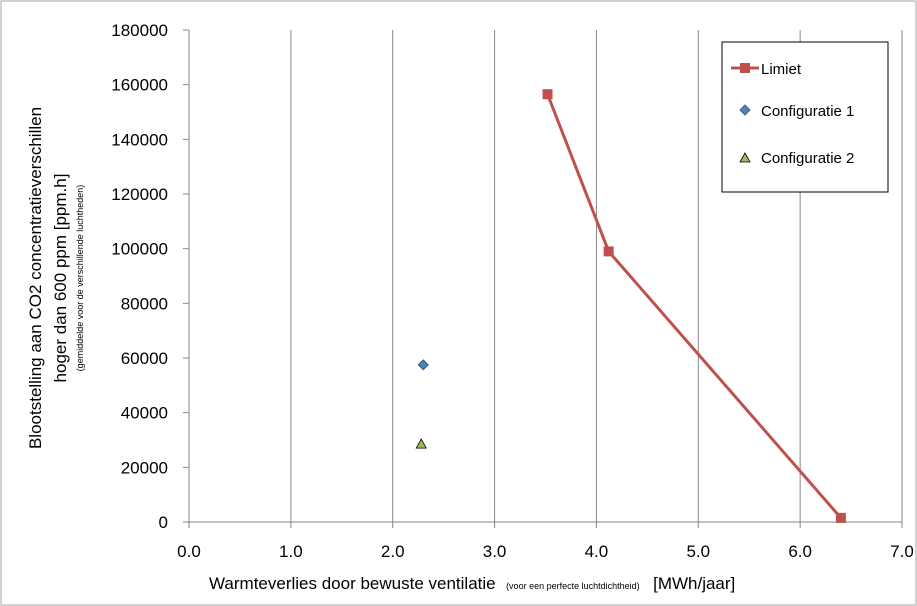 The width and height of the screenshot is (917, 606). I want to click on legend-item-configuratie-2: Configuratie 2, so click(796, 158).